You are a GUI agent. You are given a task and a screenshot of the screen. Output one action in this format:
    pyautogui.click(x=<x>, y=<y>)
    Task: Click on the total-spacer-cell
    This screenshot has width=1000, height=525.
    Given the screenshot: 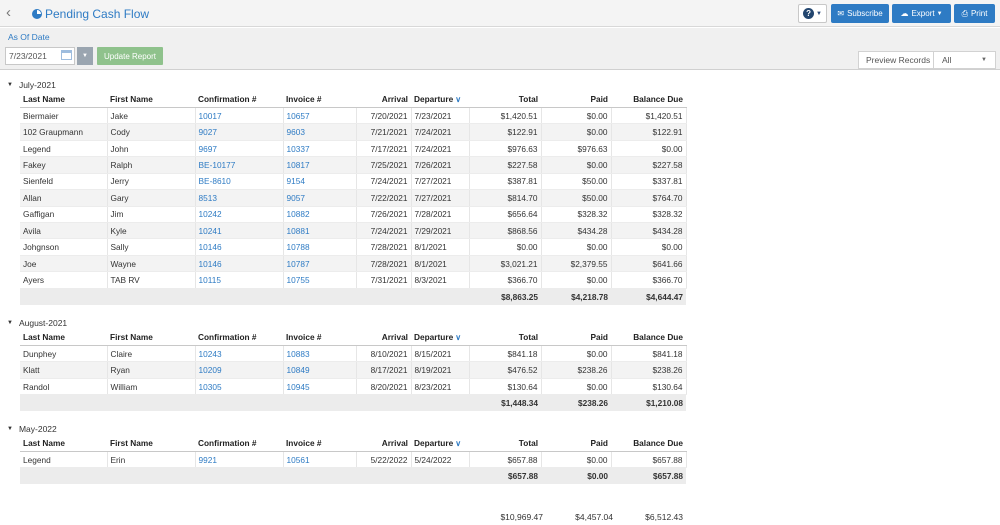 What is the action you would take?
    pyautogui.click(x=440, y=403)
    